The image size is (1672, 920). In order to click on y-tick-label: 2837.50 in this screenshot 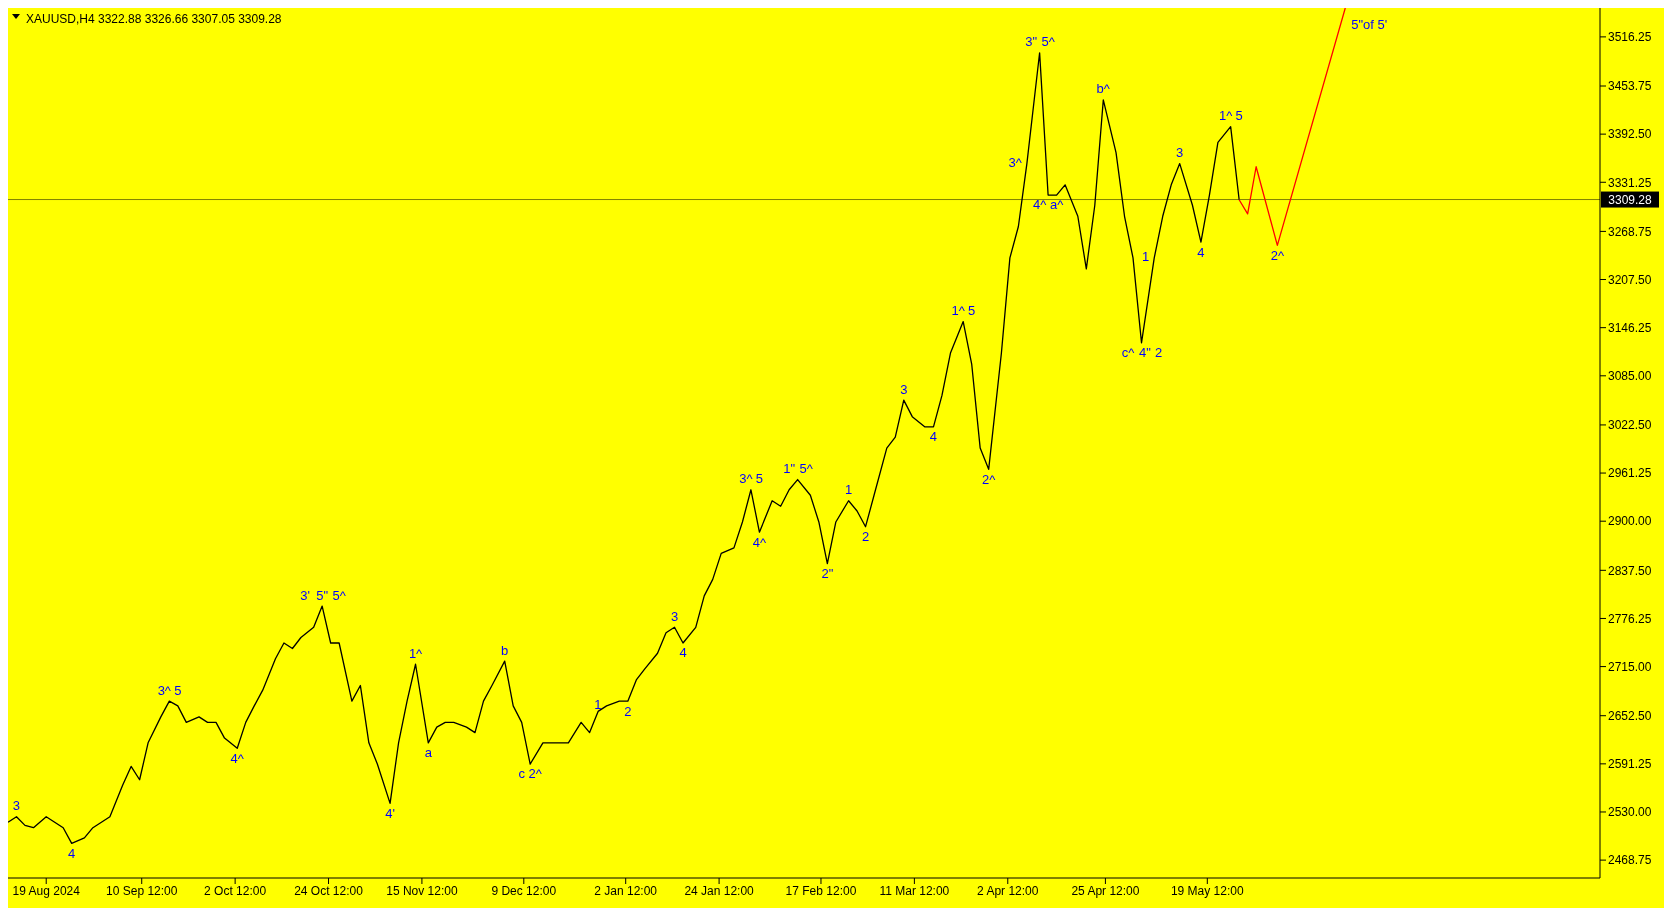, I will do `click(1630, 570)`.